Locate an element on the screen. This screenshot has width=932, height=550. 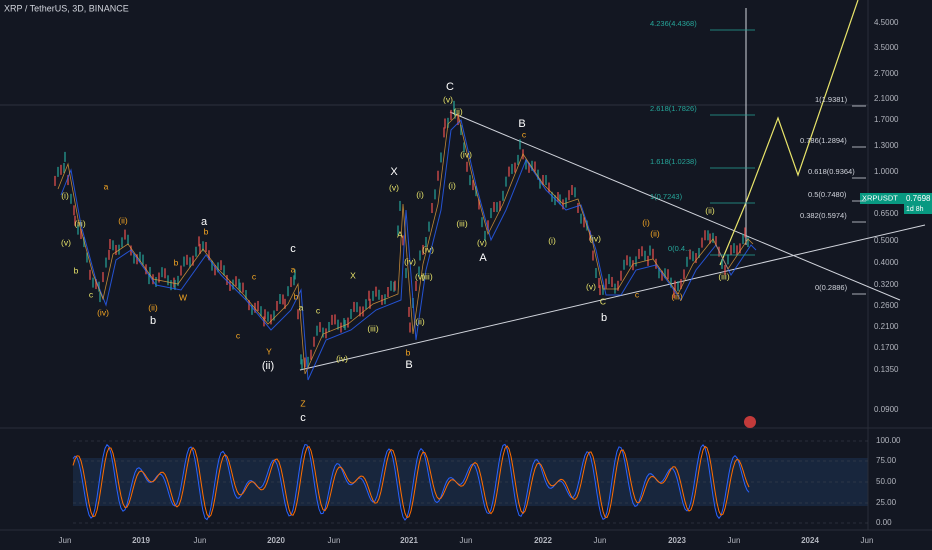
price-tick-label: 0.6500 is located at coordinates (886, 213).